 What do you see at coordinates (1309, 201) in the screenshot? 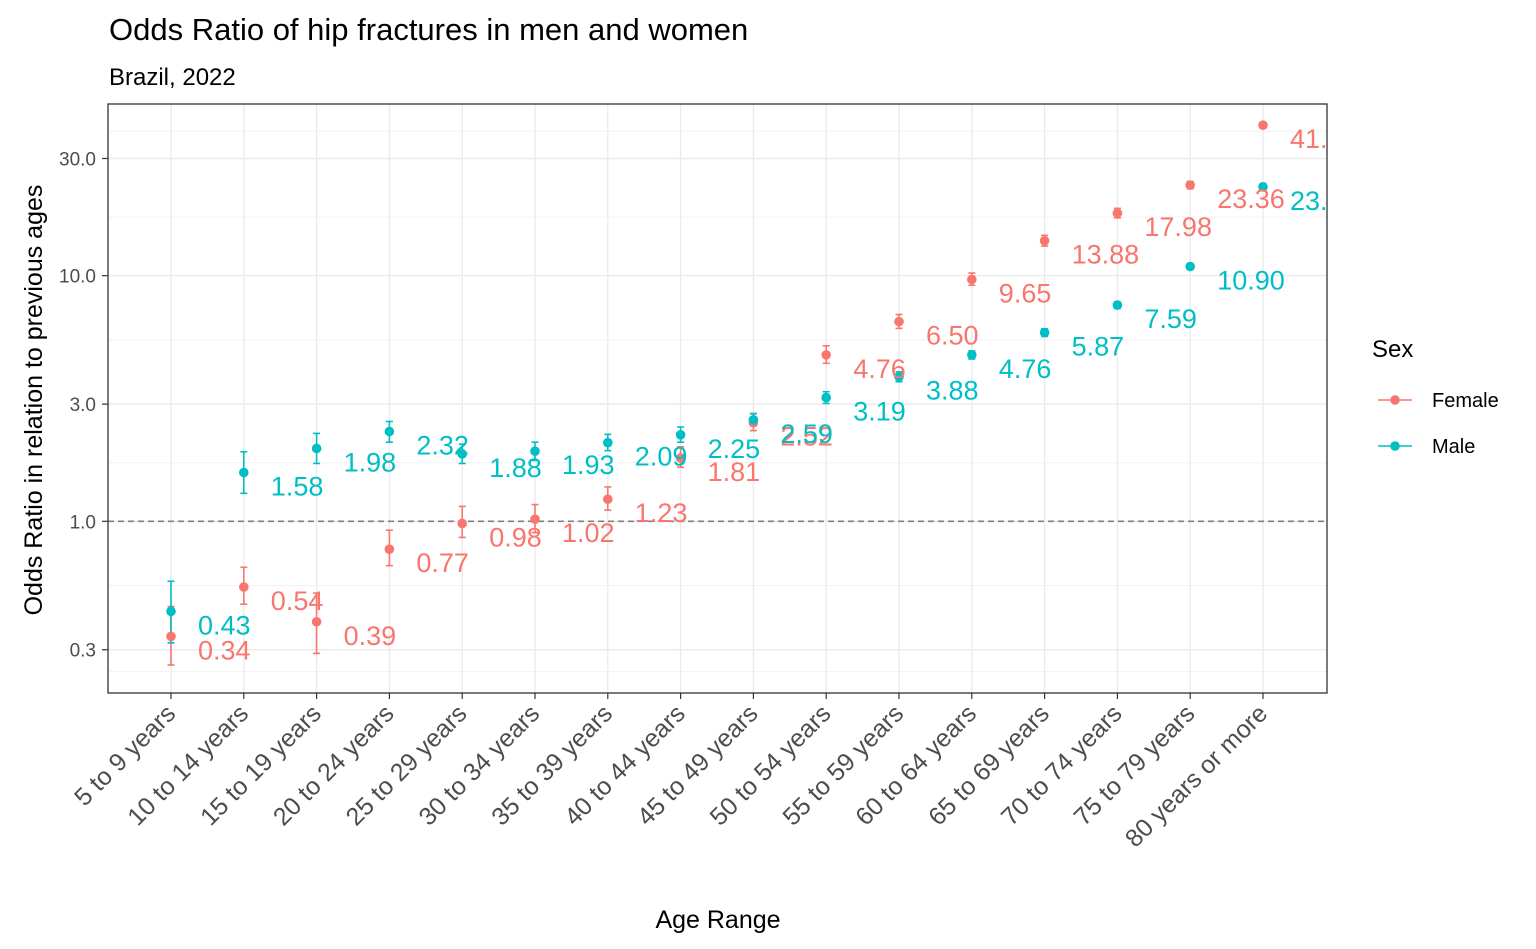
I see `data-label: 23.` at bounding box center [1309, 201].